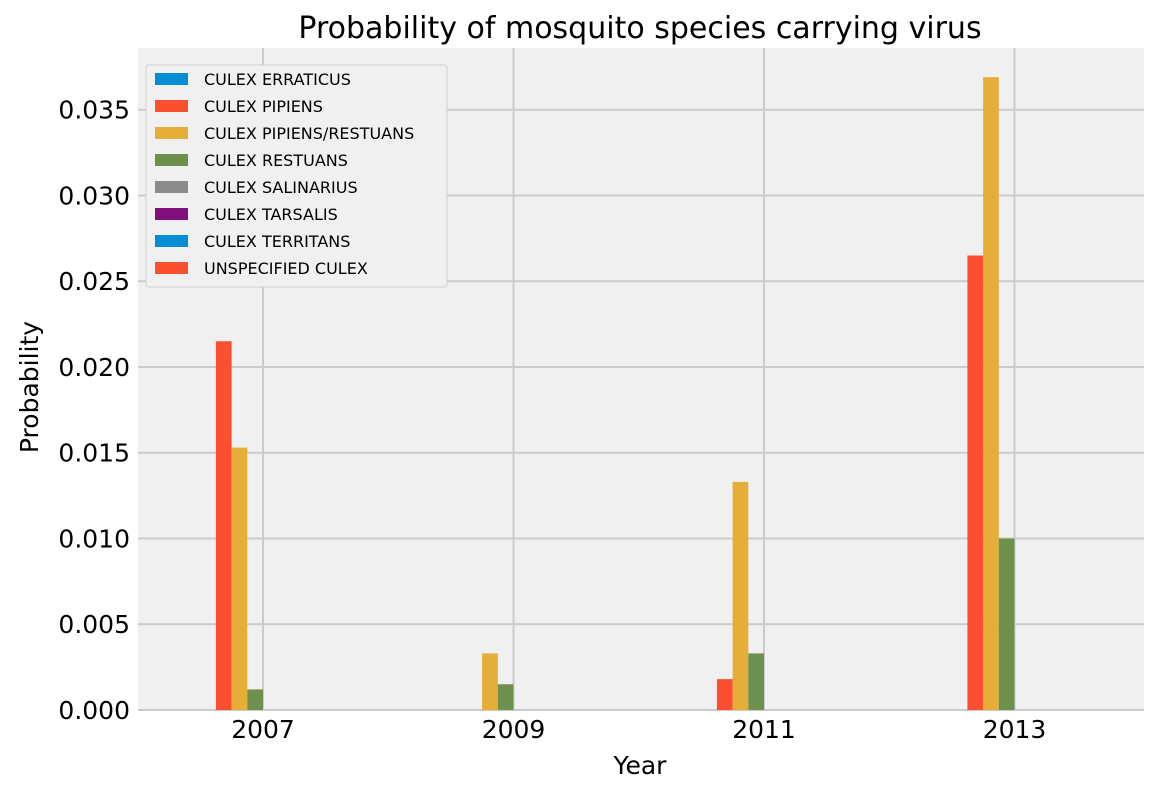  Describe the element at coordinates (309, 133) in the screenshot. I see `legend-entry: CULEX PIPIENS/RESTUANS` at that location.